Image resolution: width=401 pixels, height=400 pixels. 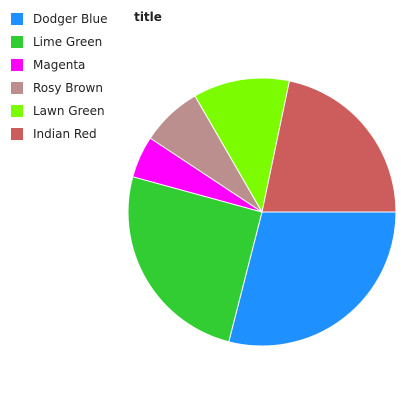 What do you see at coordinates (148, 17) in the screenshot?
I see `chart-title: title` at bounding box center [148, 17].